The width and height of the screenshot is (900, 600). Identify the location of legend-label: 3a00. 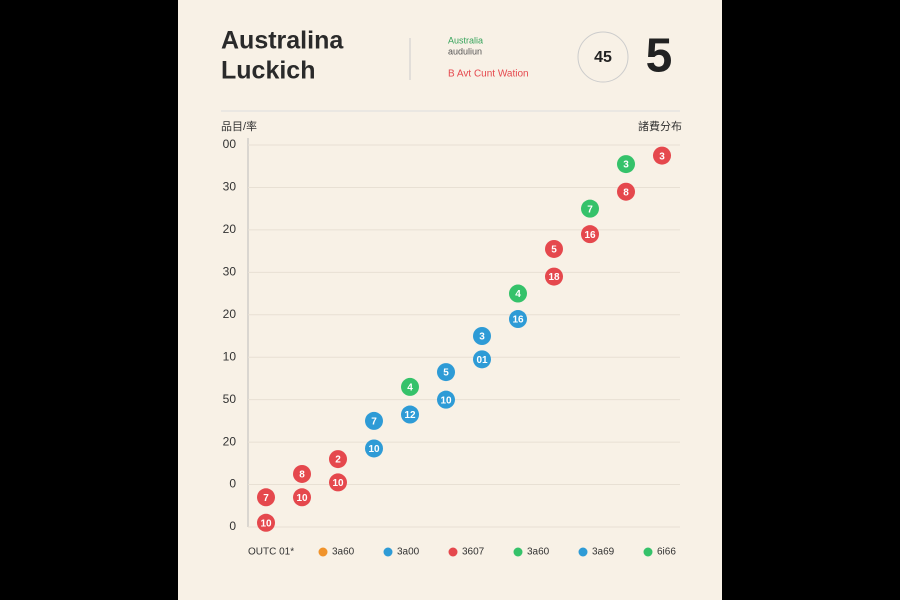
(408, 552).